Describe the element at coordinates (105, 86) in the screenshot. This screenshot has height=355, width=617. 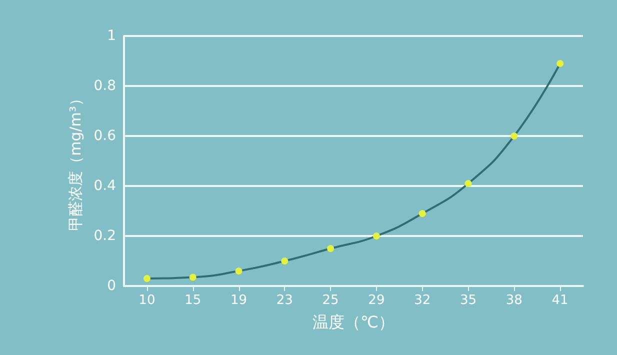
I see `y-tick-label: 0.8` at that location.